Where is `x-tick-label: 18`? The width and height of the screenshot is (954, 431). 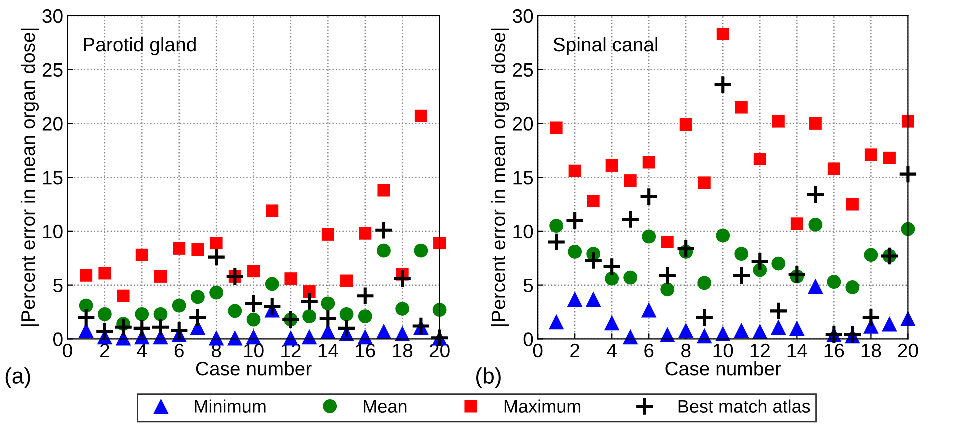
x-tick-label: 18 is located at coordinates (872, 351).